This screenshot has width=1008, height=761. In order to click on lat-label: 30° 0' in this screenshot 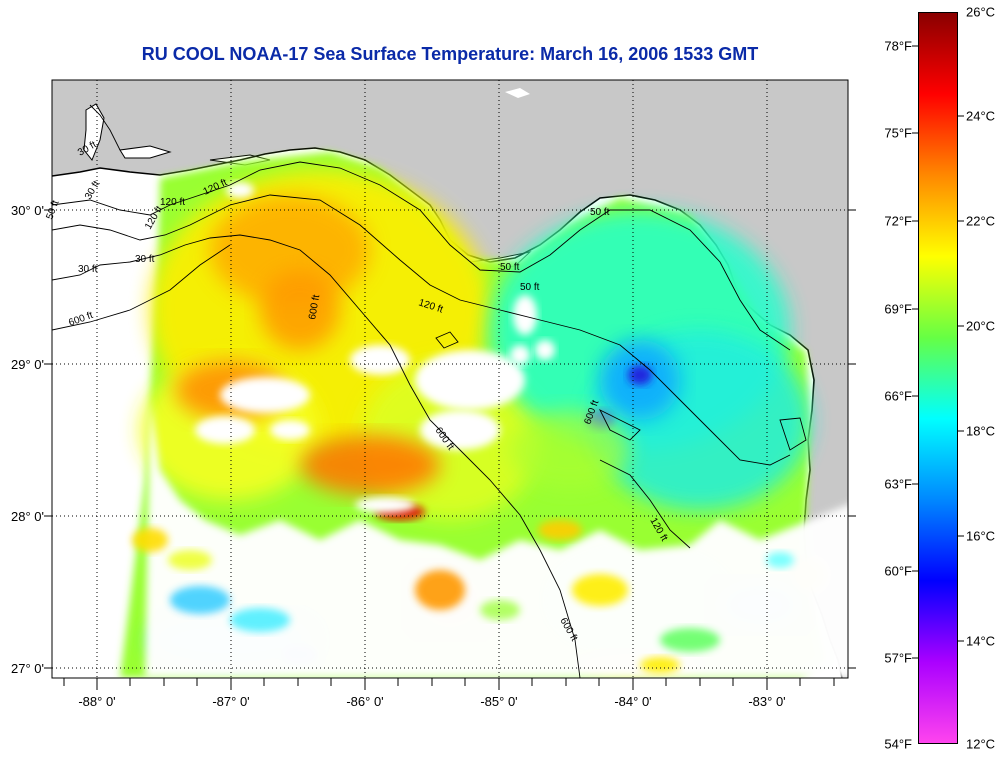, I will do `click(27, 210)`.